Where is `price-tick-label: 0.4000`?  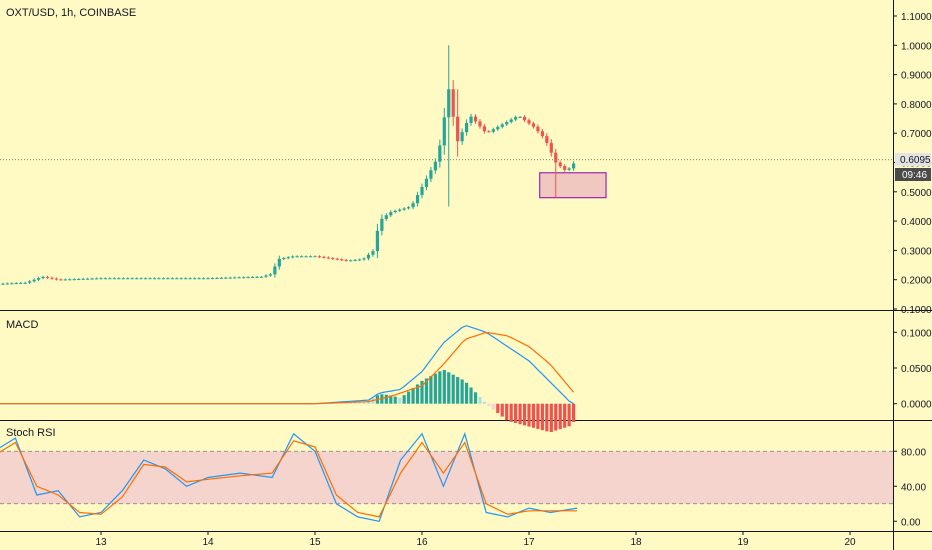
price-tick-label: 0.4000 is located at coordinates (916, 222).